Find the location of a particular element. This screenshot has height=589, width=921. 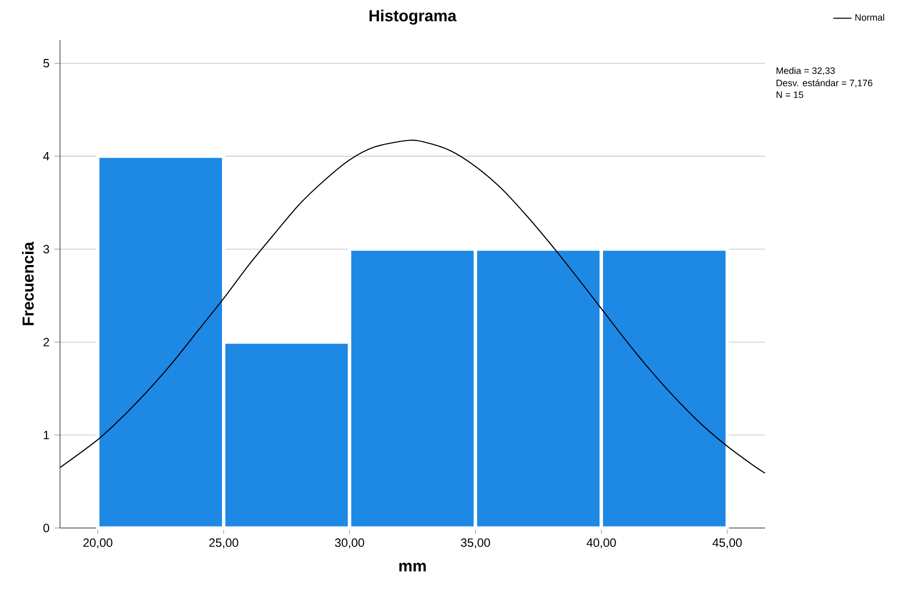

chart-title: Histograma is located at coordinates (413, 17).